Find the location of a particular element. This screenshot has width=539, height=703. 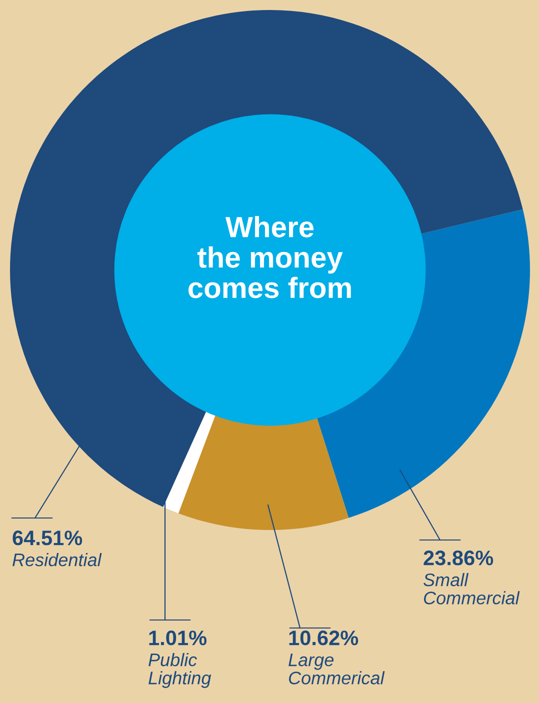

data-label: 1.01% is located at coordinates (178, 638).